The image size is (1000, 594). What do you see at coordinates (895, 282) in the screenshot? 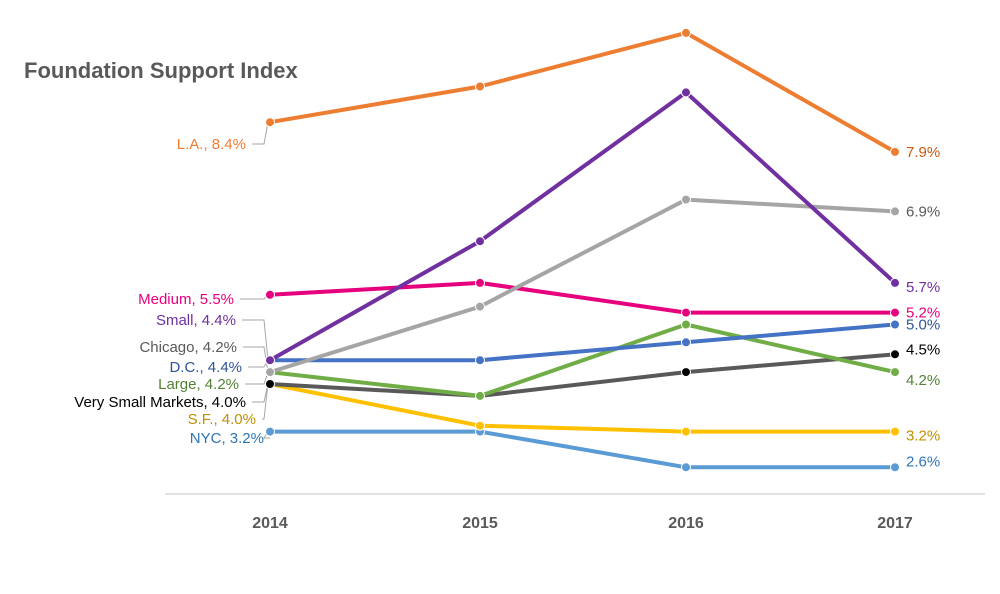
I see `point-small-2017` at bounding box center [895, 282].